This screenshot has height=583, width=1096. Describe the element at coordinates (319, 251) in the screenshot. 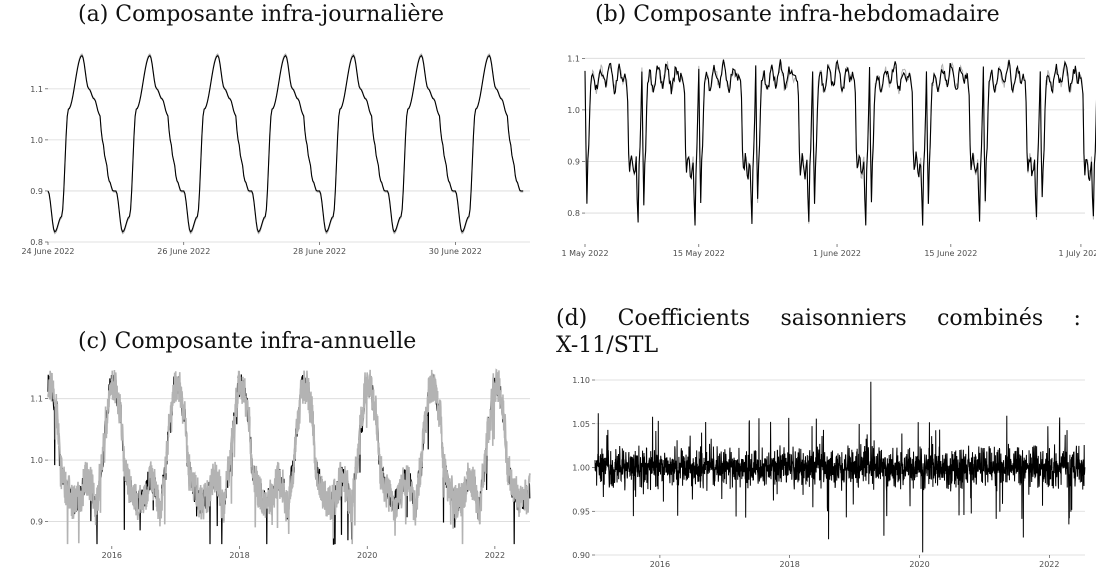

I see `x-tick-label: 28 June 2022` at that location.